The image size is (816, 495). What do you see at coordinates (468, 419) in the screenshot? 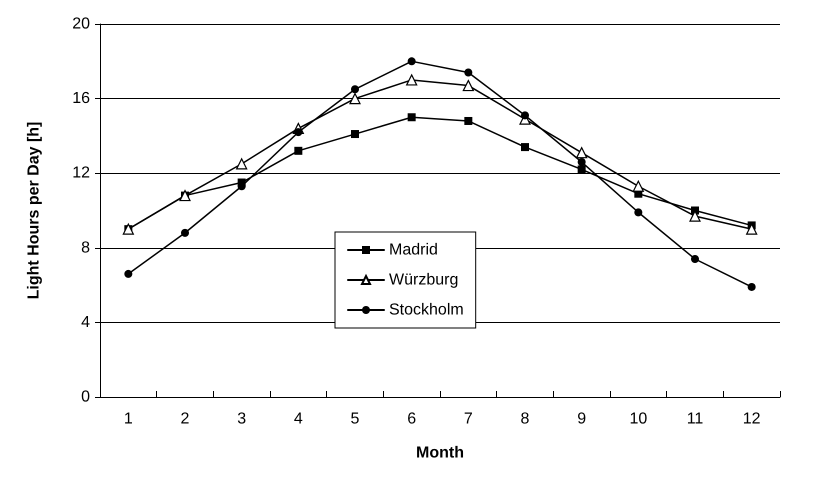
I see `x-tick-label: 7` at bounding box center [468, 419].